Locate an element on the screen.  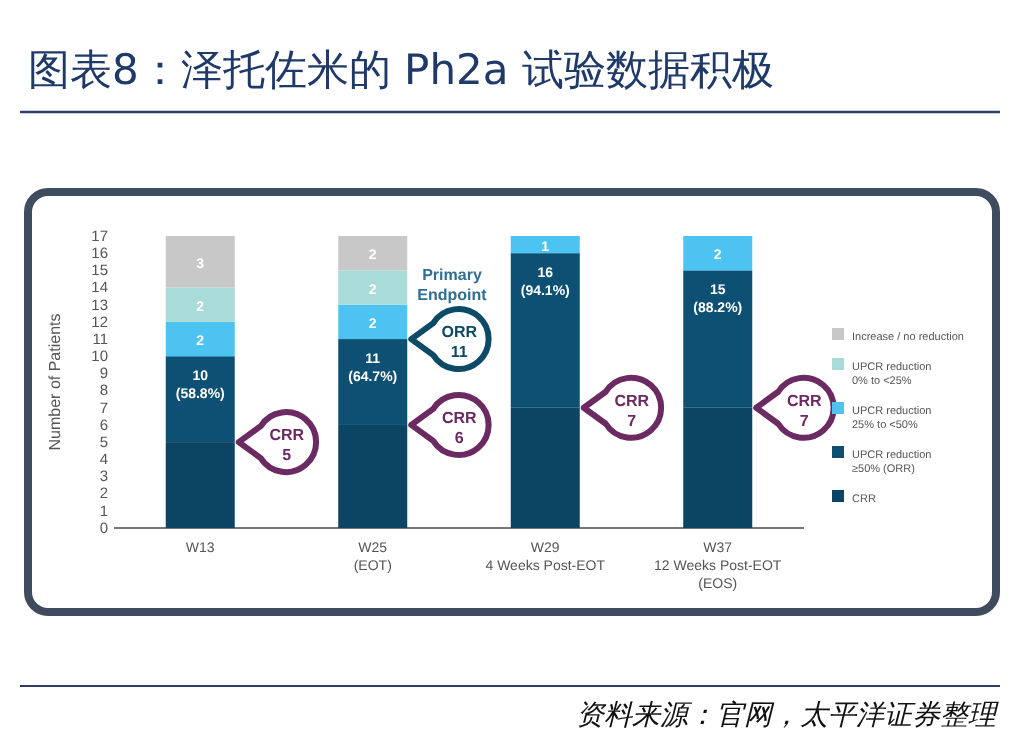
annotation: CRR 5 is located at coordinates (287, 445).